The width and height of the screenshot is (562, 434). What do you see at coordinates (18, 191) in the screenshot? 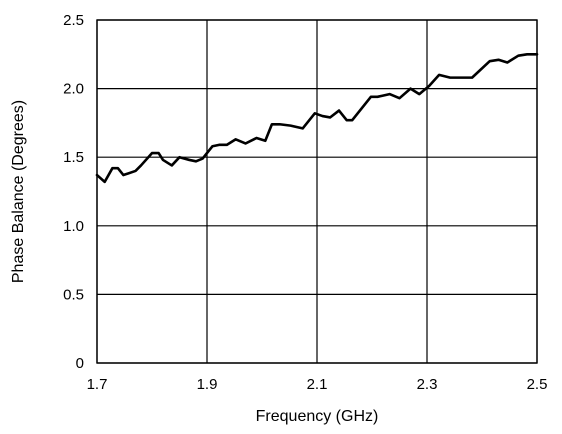
I see `y-axis-label: Phase Balance (Degrees)` at bounding box center [18, 191].